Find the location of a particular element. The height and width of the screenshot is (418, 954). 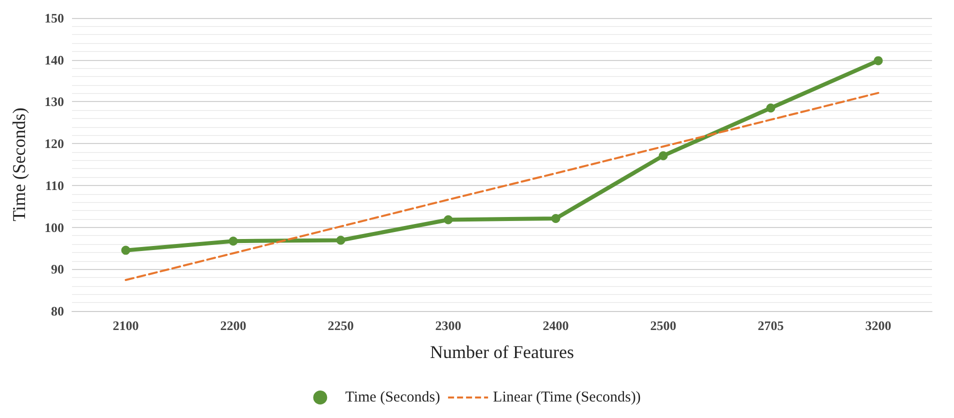

x-tick-label: 2500 is located at coordinates (663, 325).